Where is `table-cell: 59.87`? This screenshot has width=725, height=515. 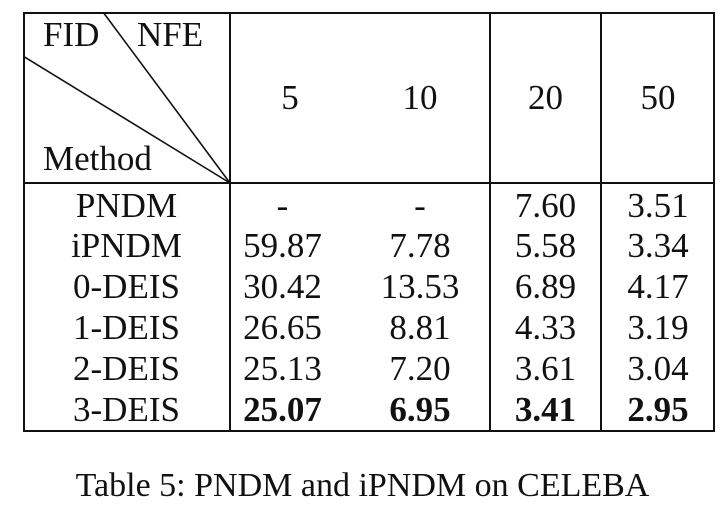
table-cell: 59.87 is located at coordinates (282, 245).